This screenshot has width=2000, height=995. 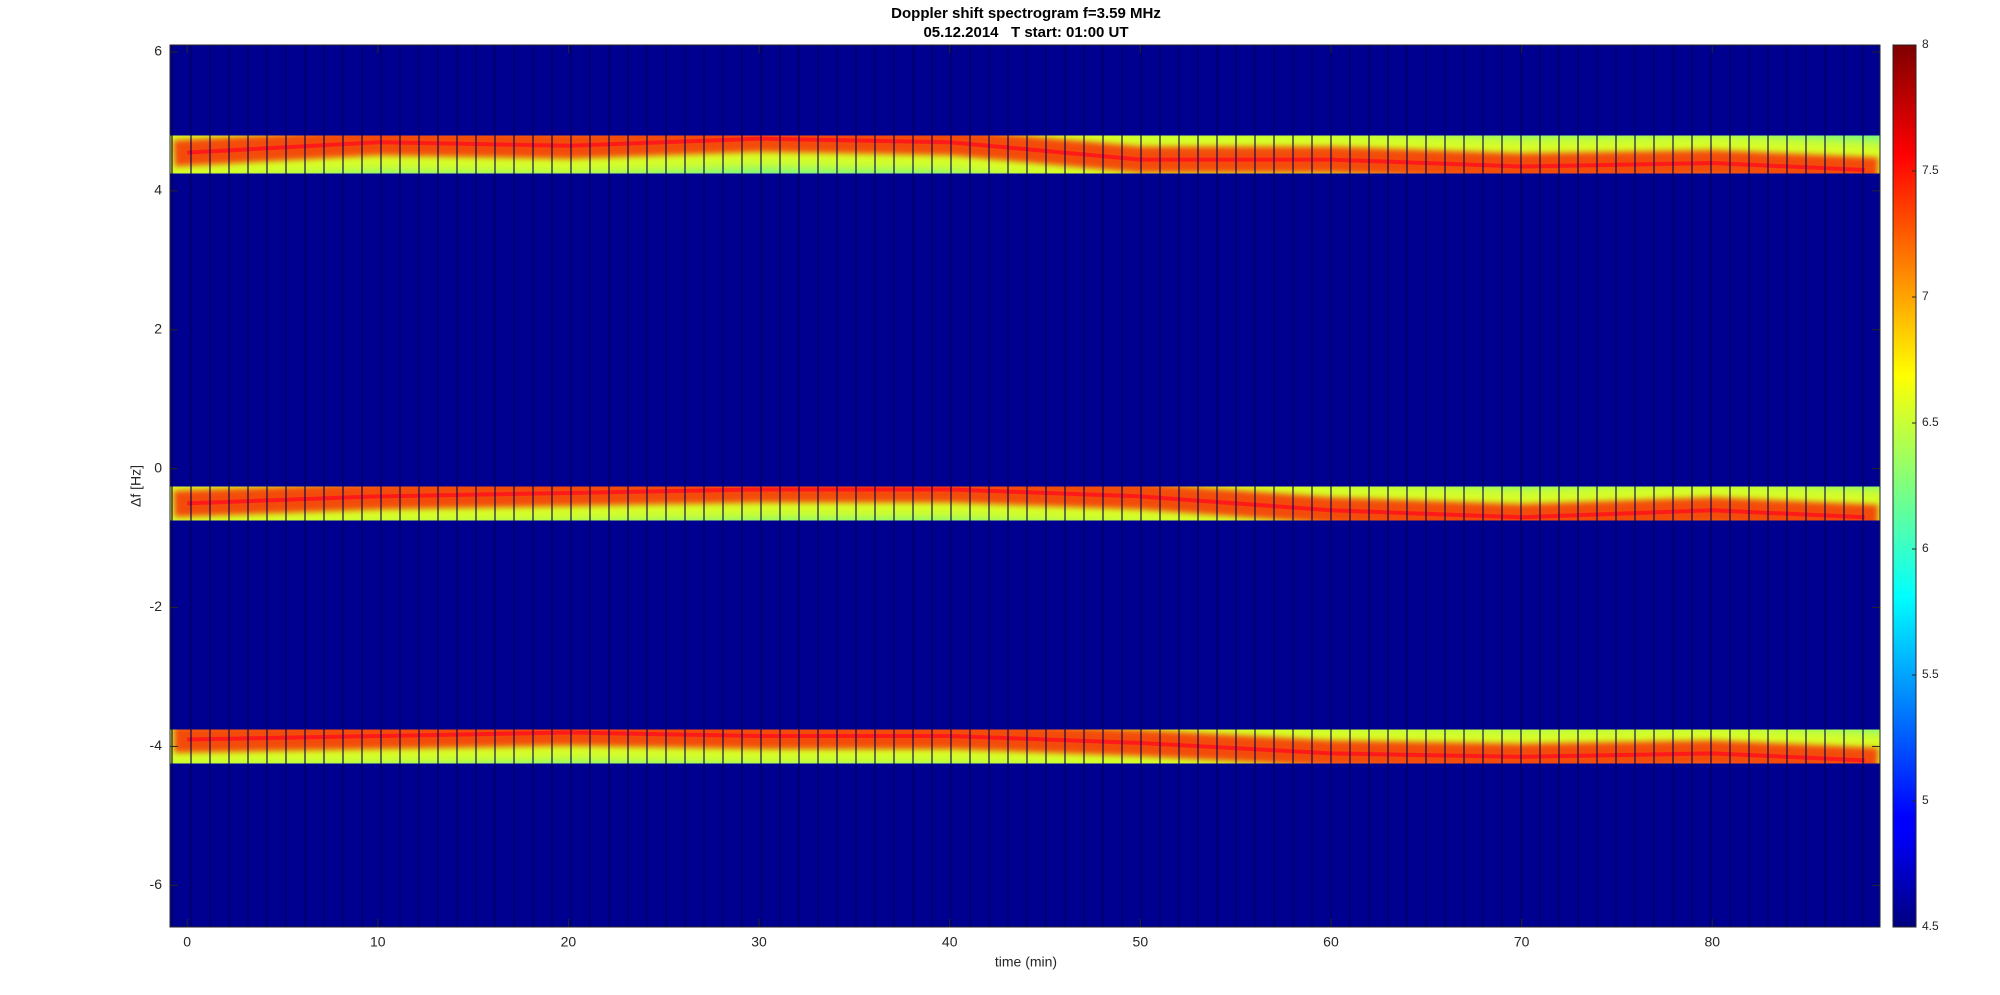 I want to click on colorbar-tick-label: 8, so click(x=1925, y=44).